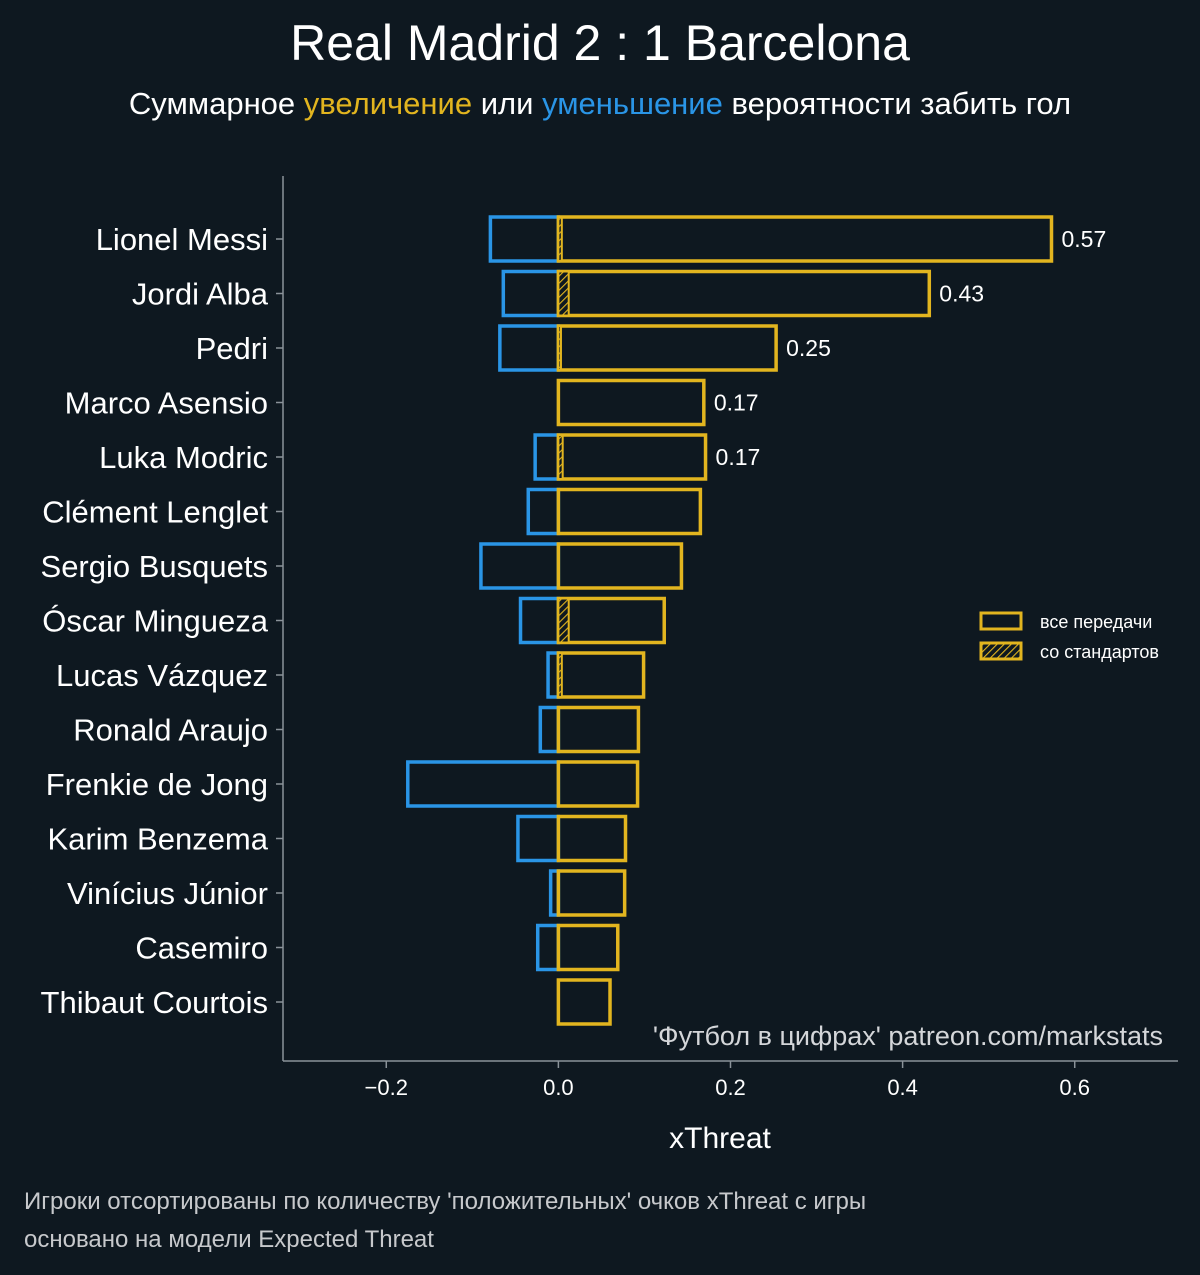  Describe the element at coordinates (1083, 239) in the screenshot. I see `data-label: 0.57` at that location.